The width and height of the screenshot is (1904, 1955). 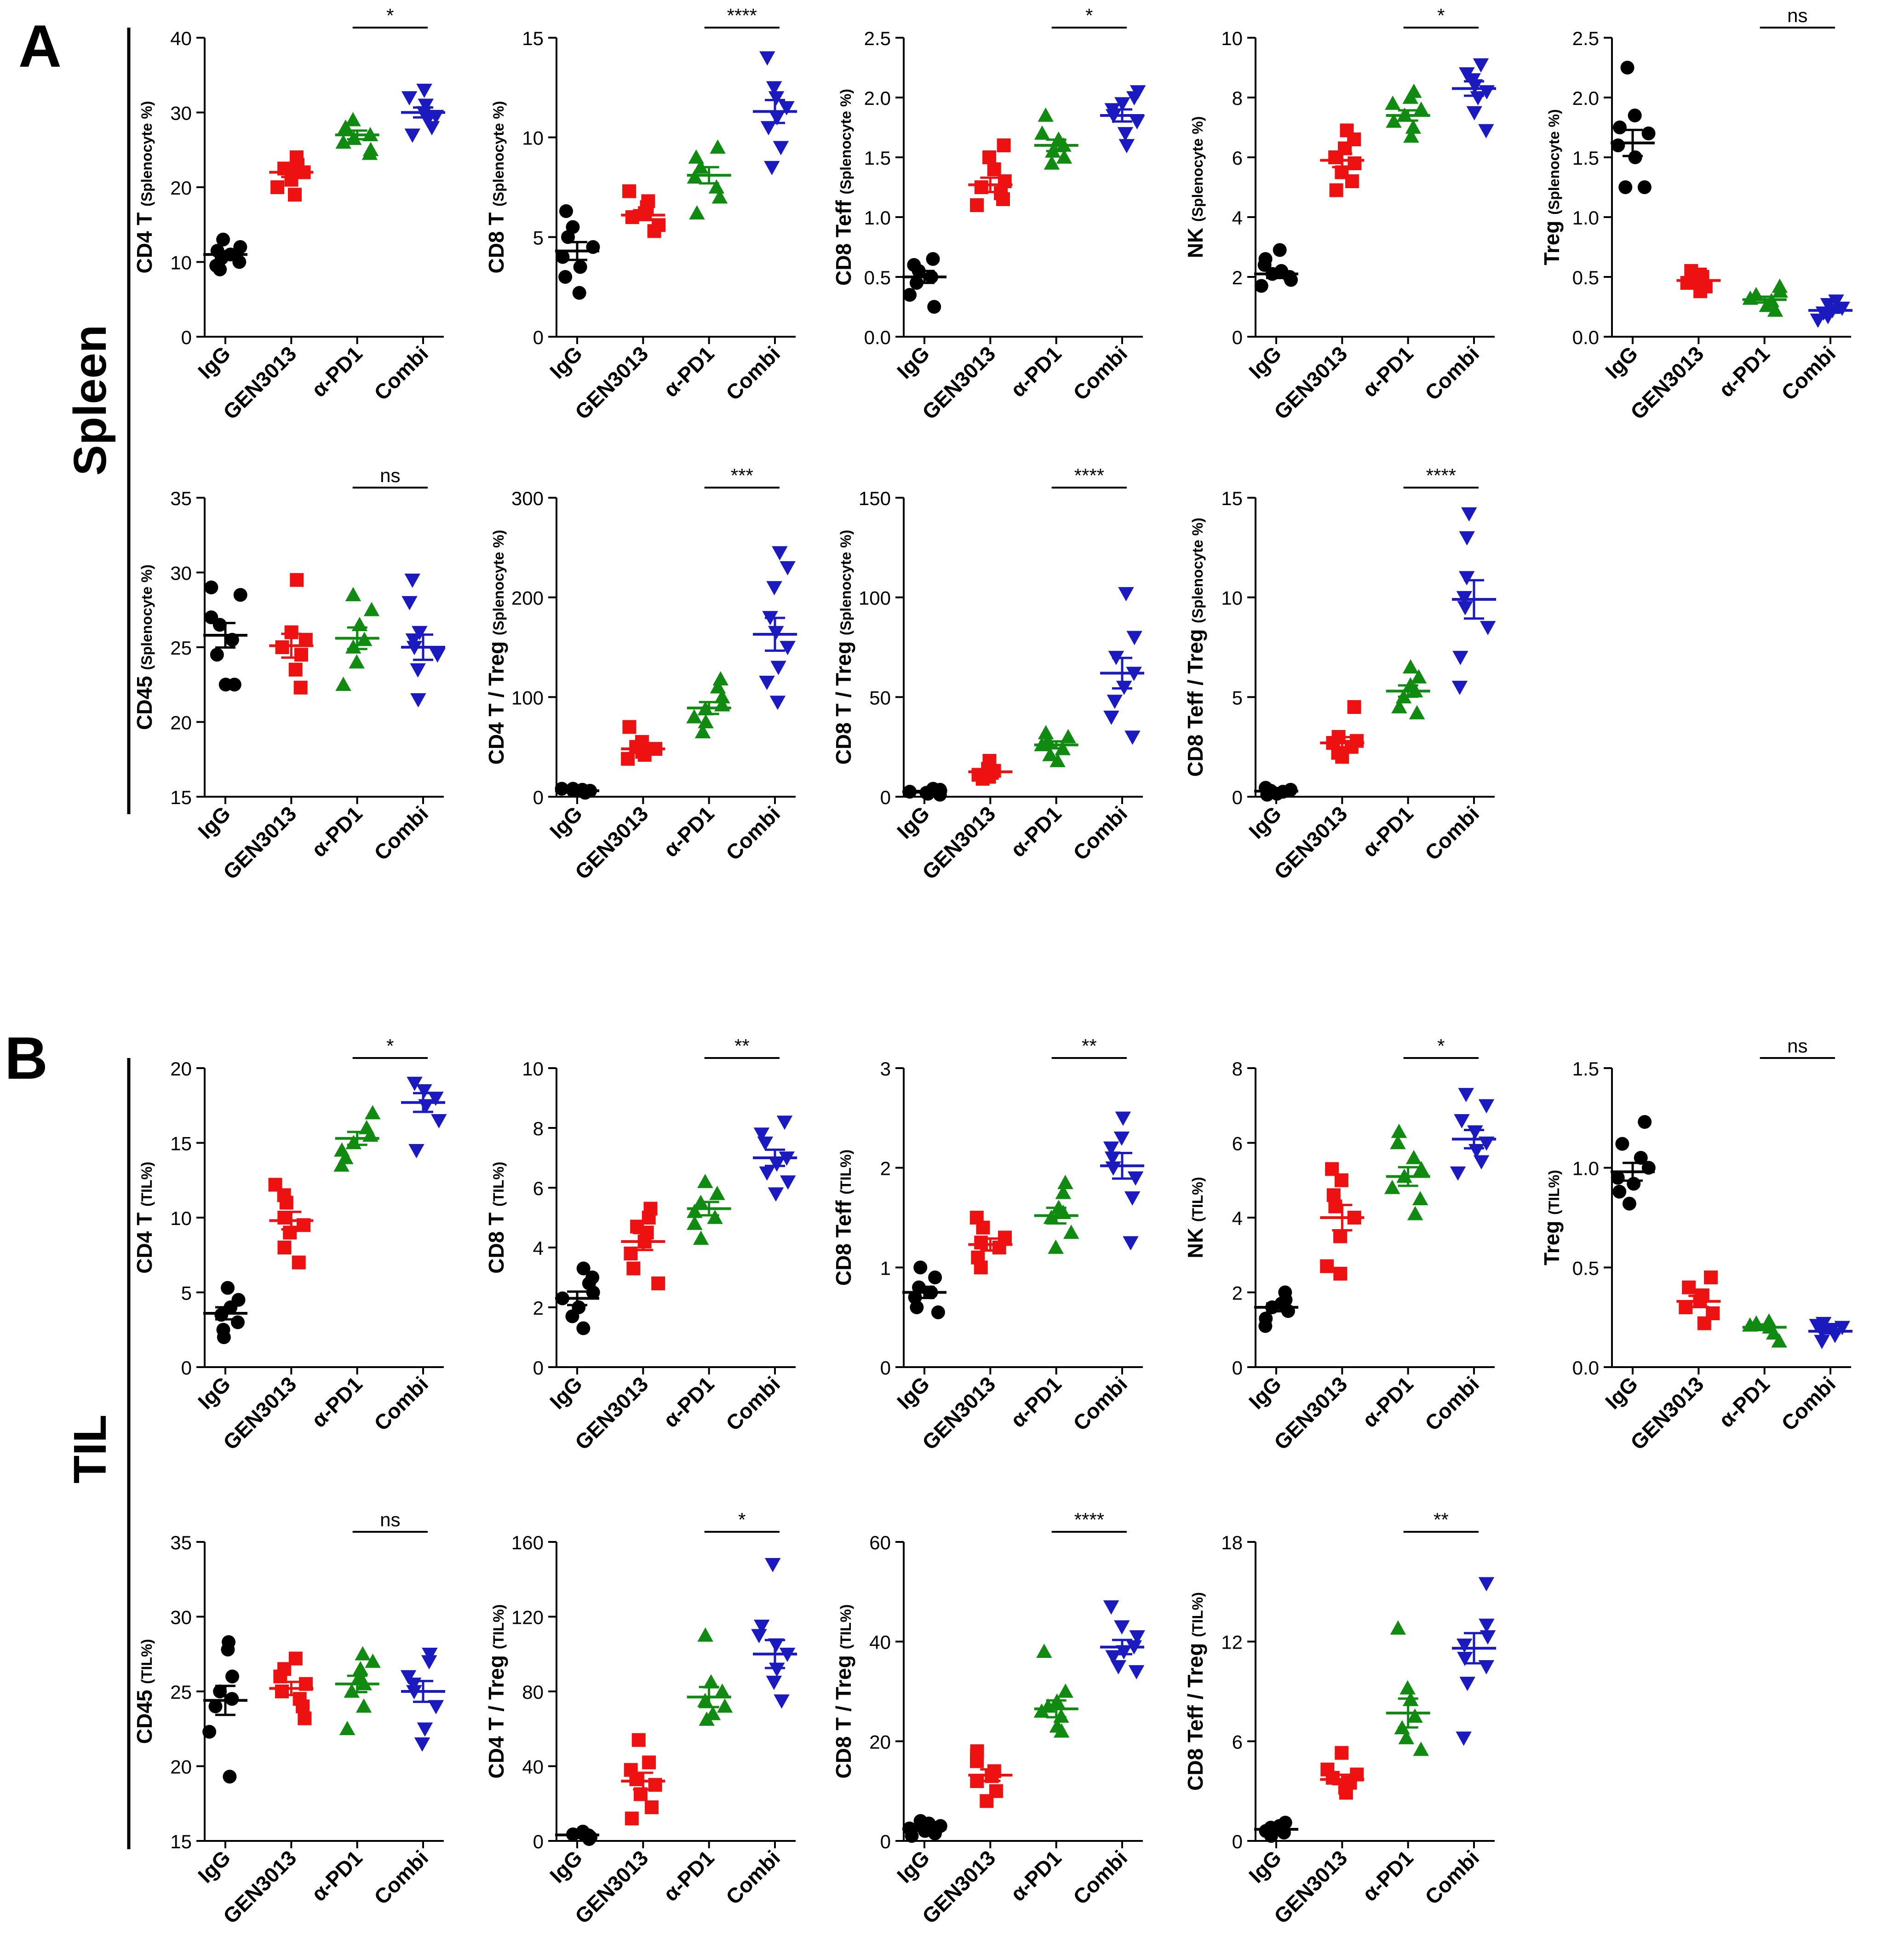 I want to click on y-tick-label: 4, so click(x=1237, y=218).